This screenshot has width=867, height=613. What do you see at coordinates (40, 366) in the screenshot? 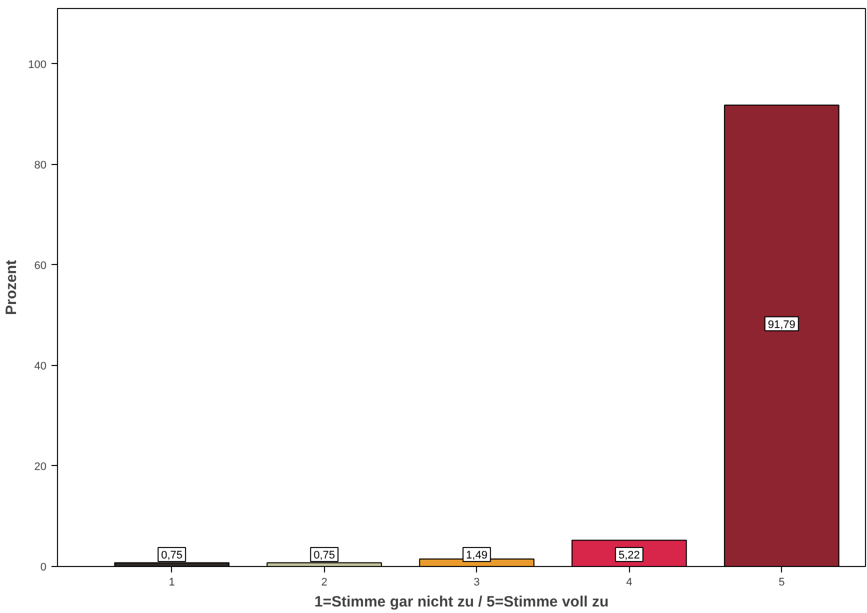
I see `y-tick-label: 40` at bounding box center [40, 366].